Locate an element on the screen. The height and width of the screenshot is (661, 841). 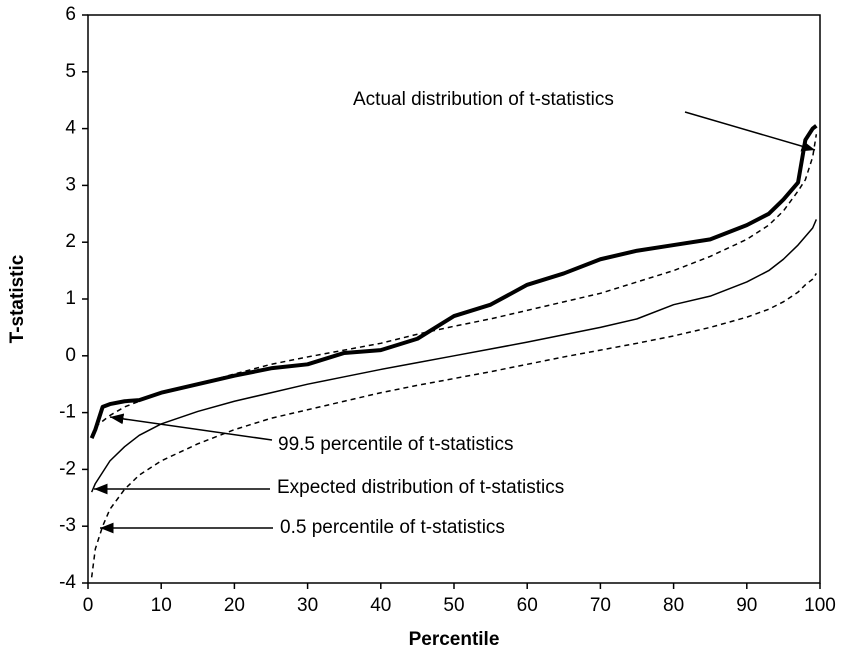
y-tick-label: -2 is located at coordinates (67, 468).